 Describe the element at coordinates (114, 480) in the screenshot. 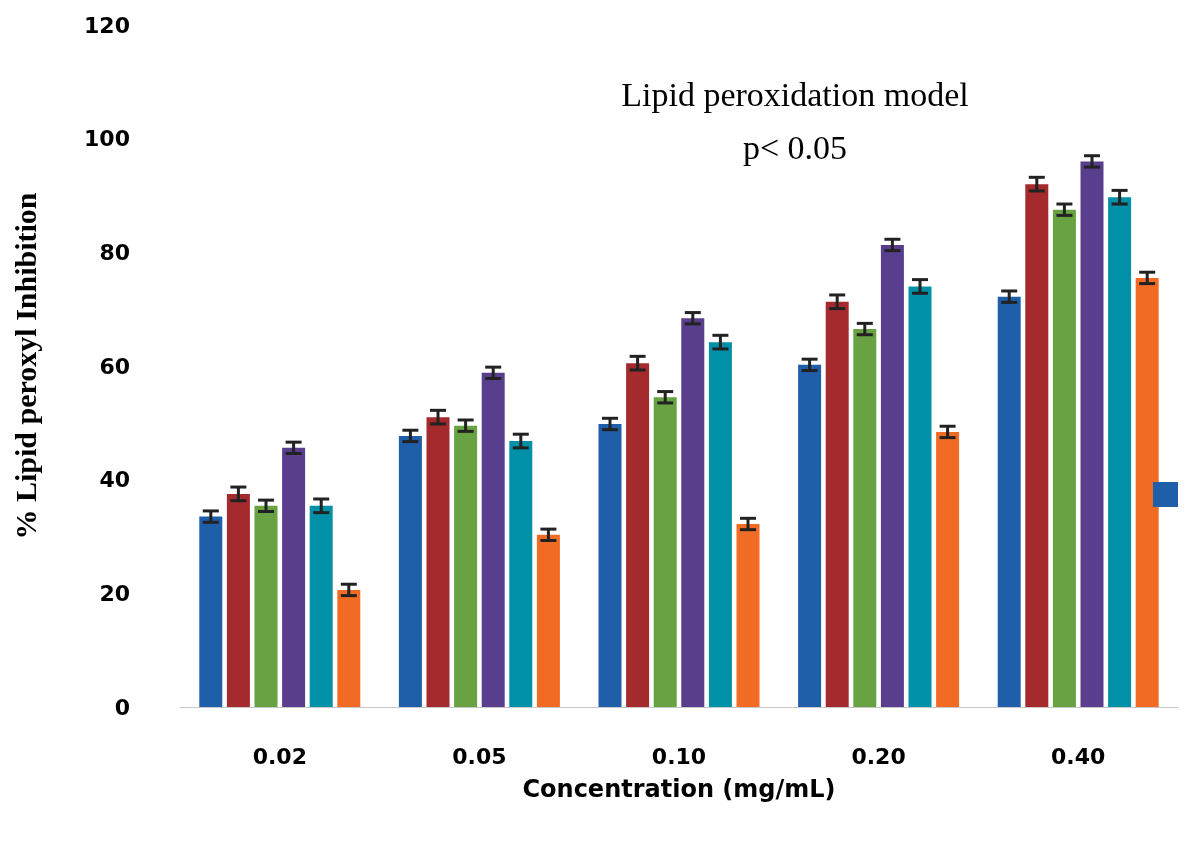

I see `y-tick-label: 40` at that location.